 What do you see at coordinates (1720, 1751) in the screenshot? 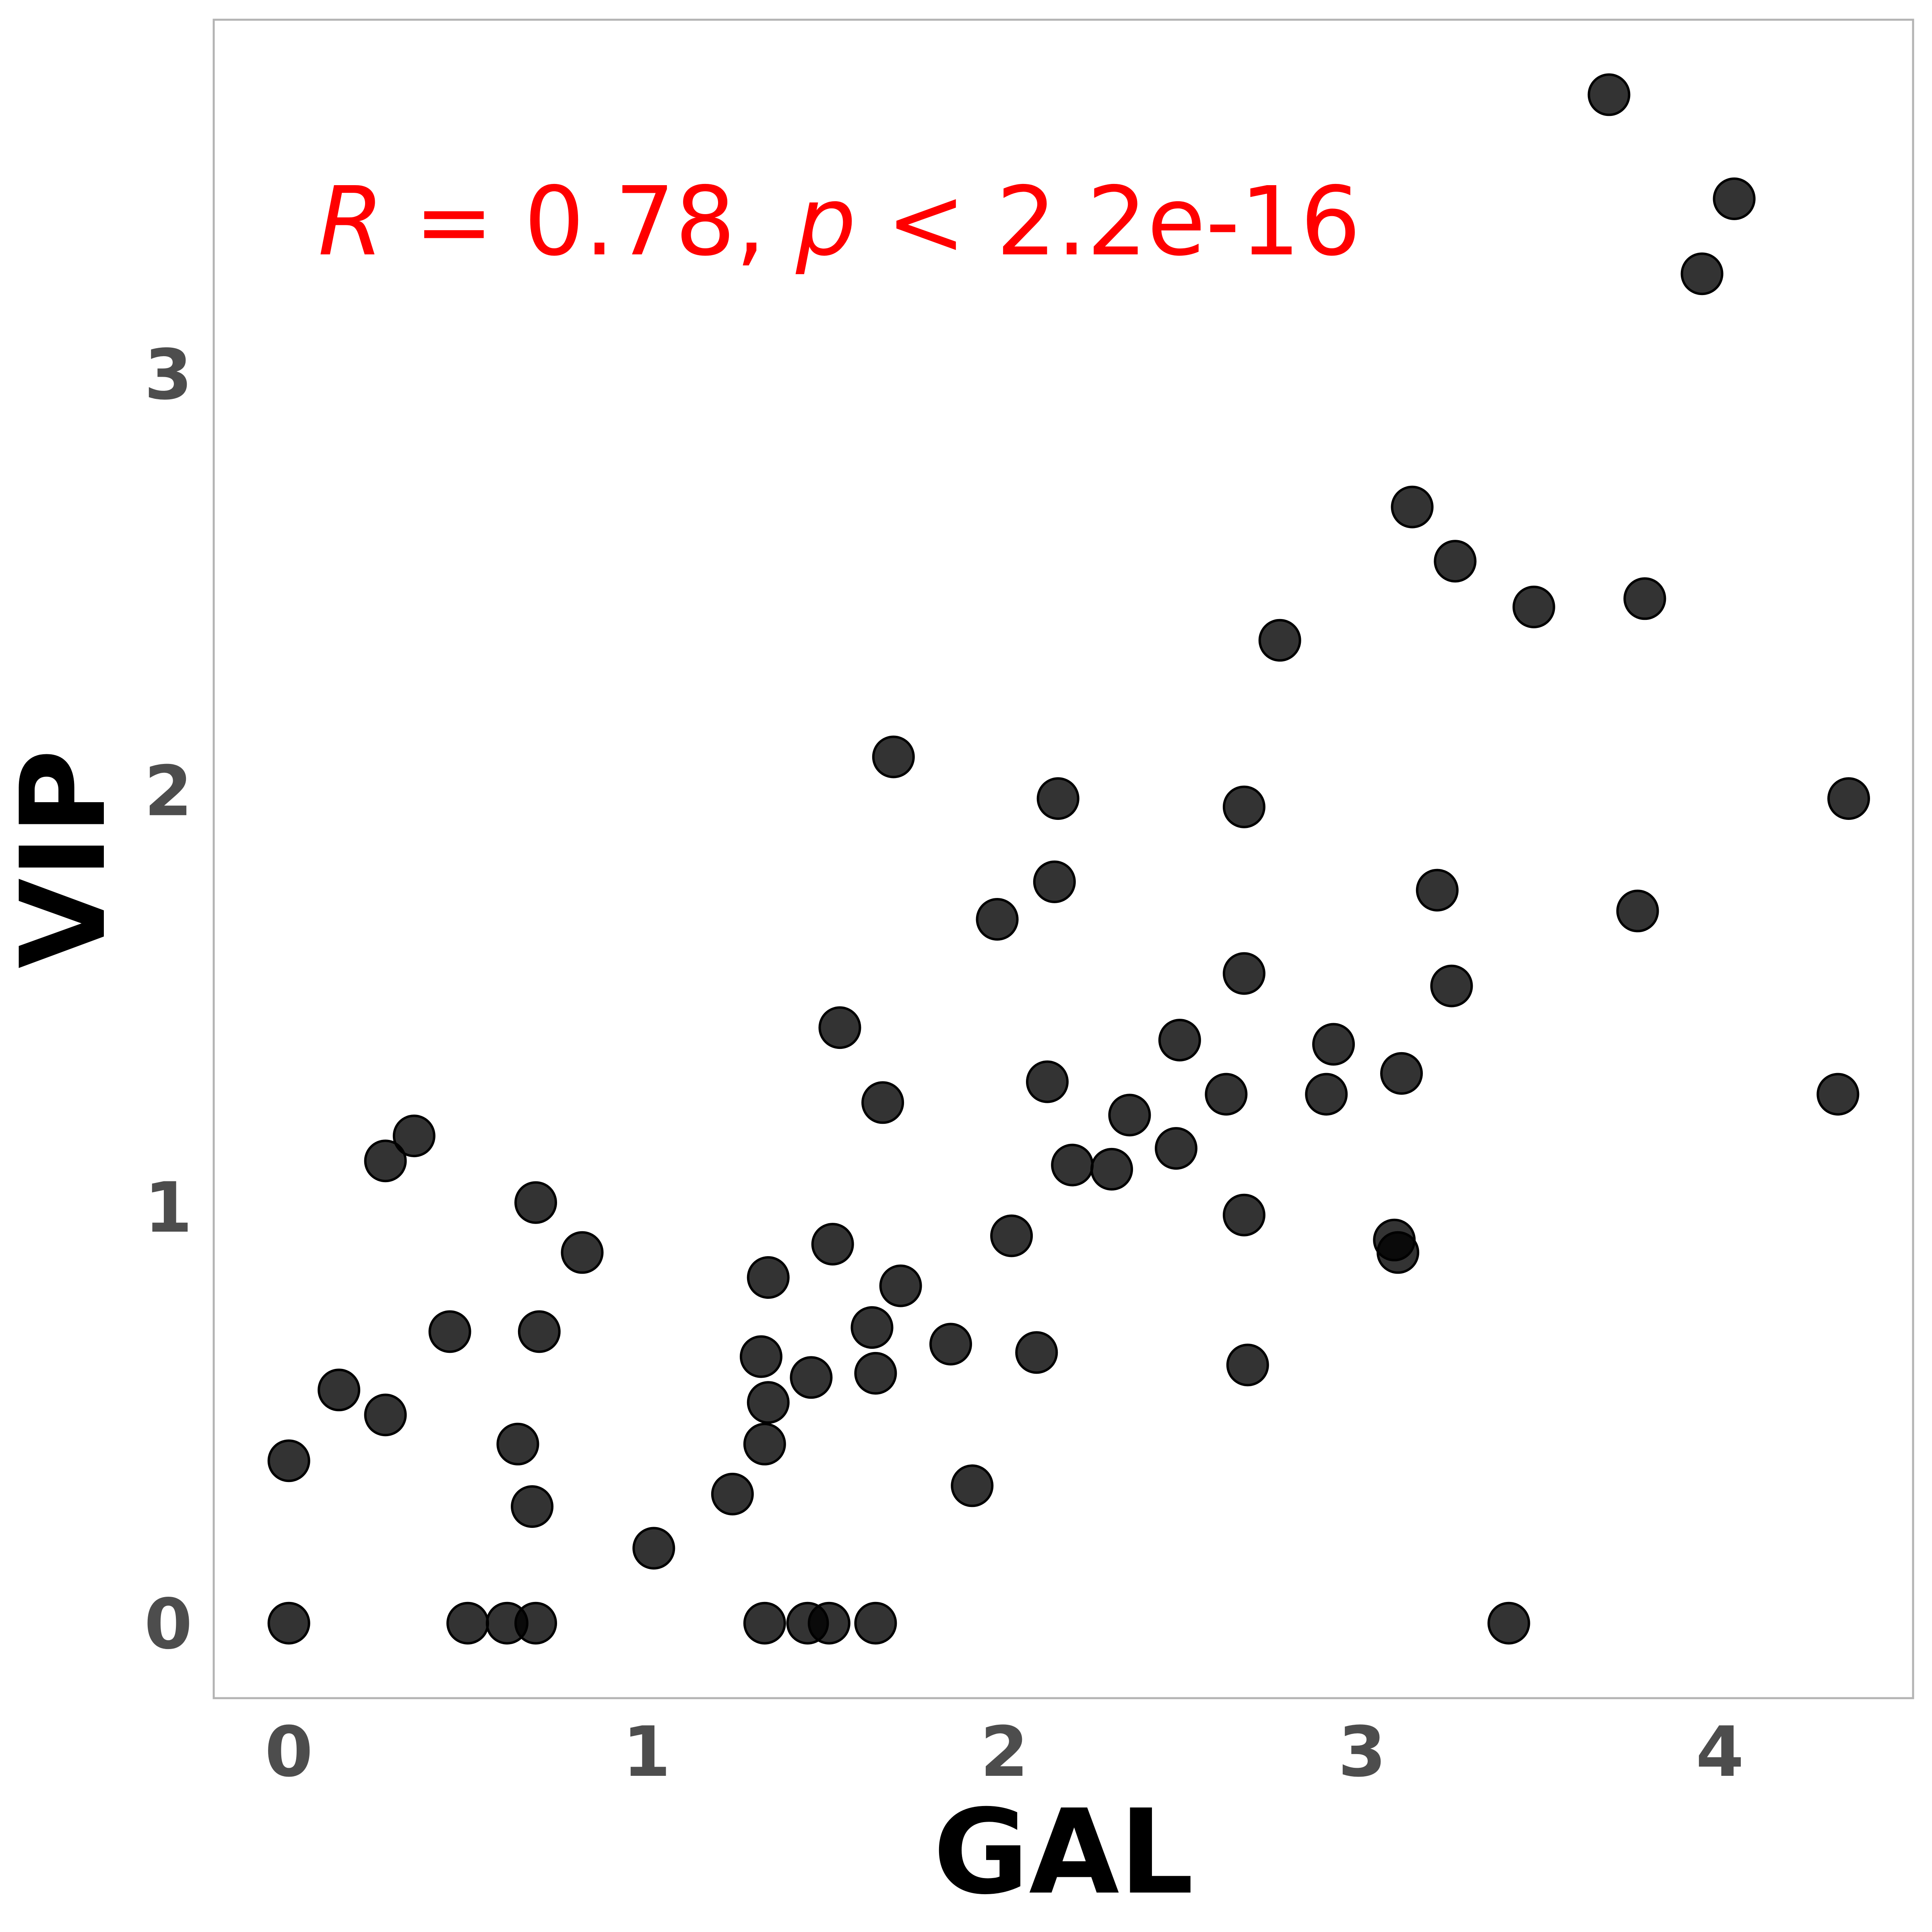
I see `x-tick-label-4: 4` at bounding box center [1720, 1751].